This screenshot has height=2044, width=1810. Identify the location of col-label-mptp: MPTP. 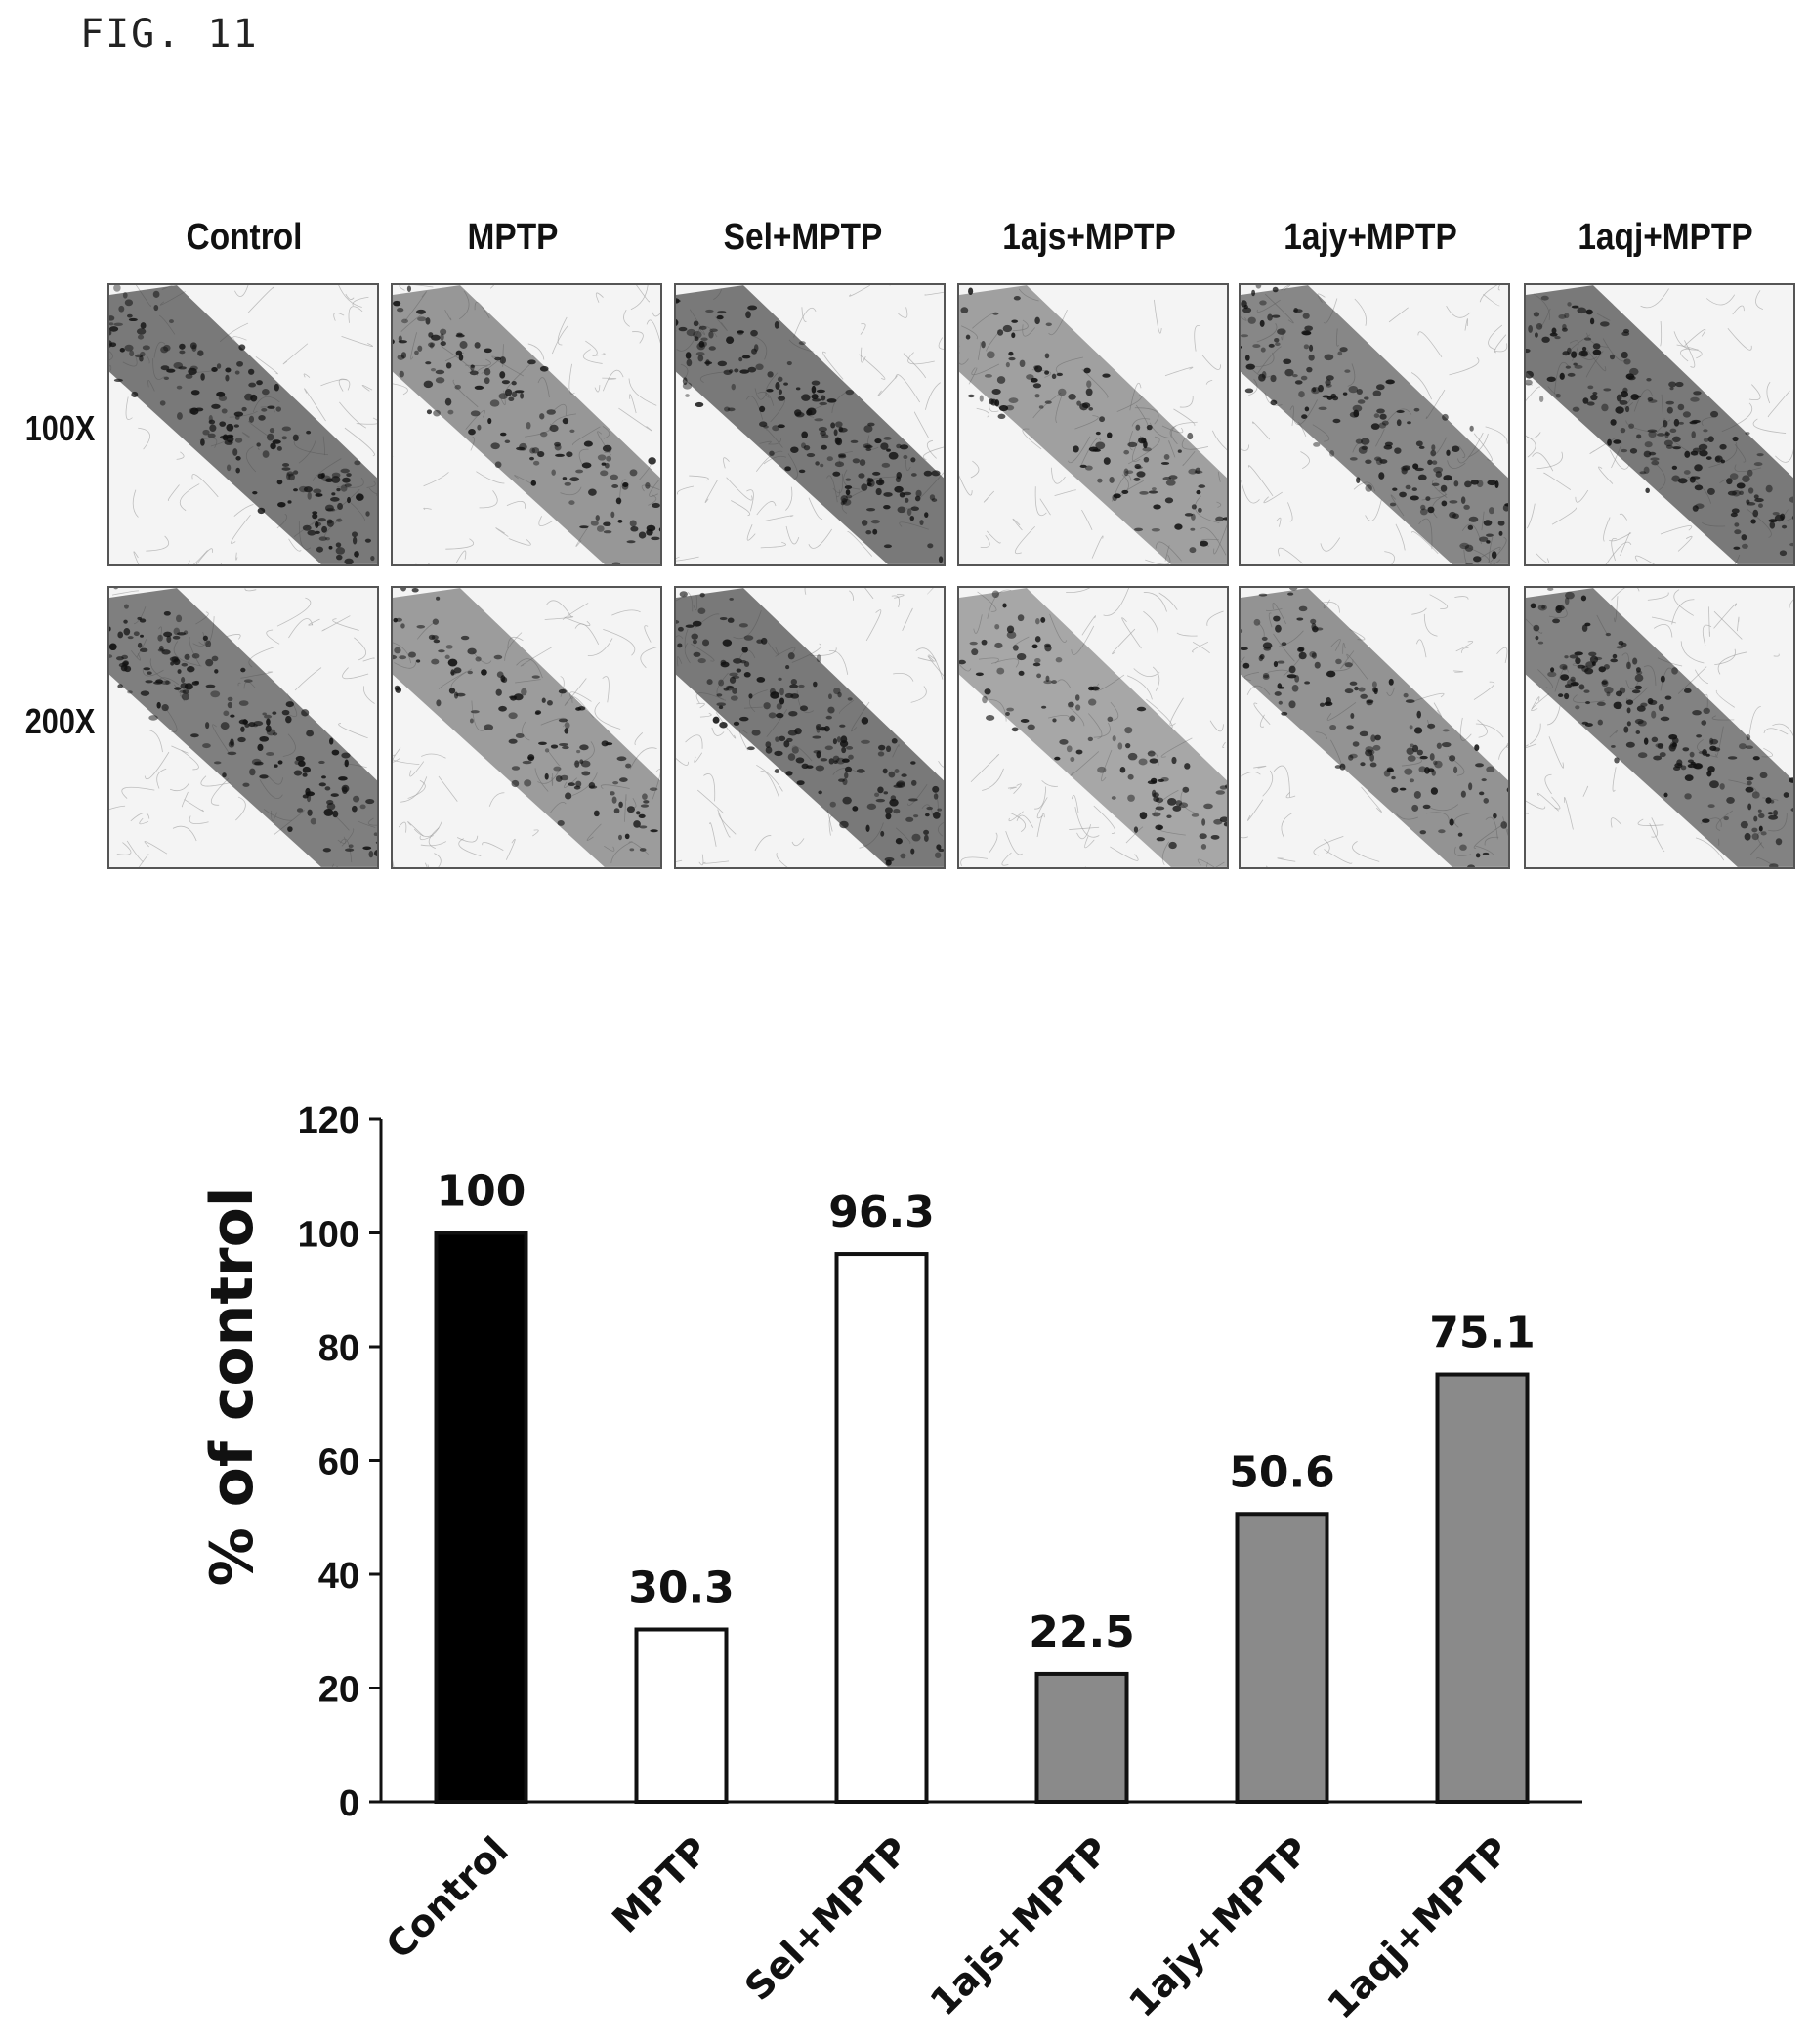
(513, 237).